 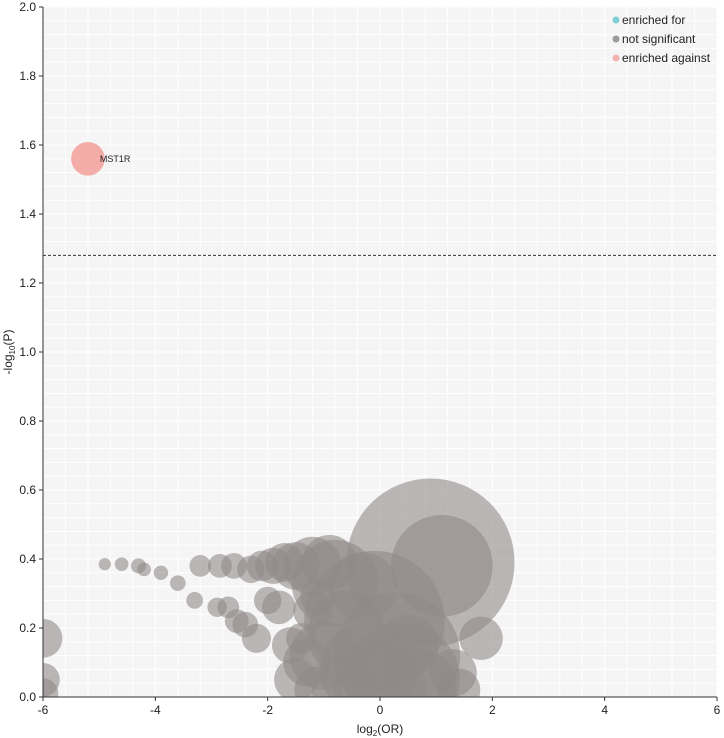 I want to click on y-tick-label: 1.8, so click(x=27, y=76).